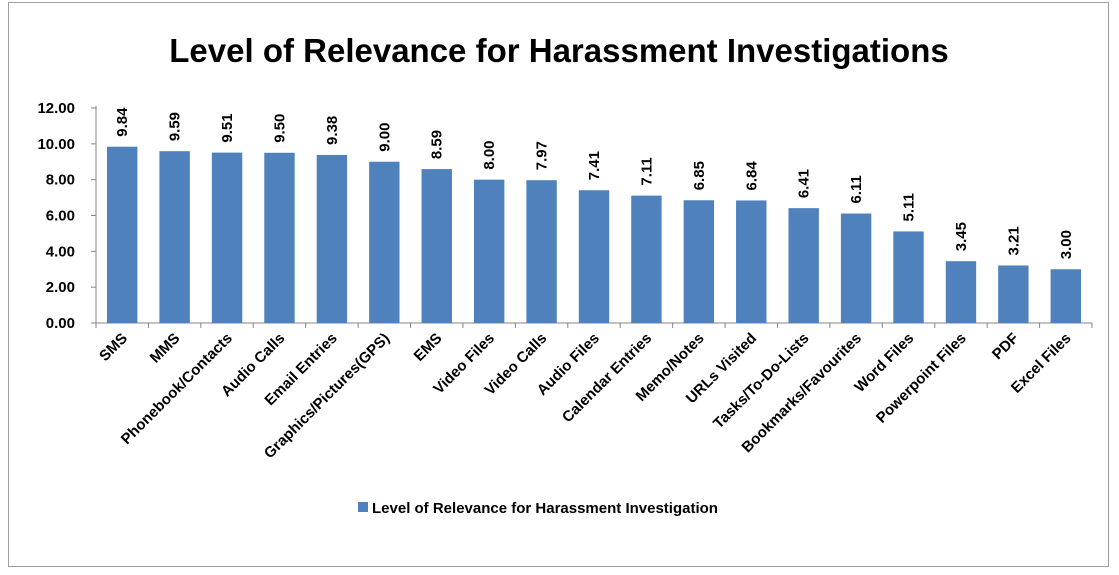 The height and width of the screenshot is (575, 1119). Describe the element at coordinates (56, 144) in the screenshot. I see `y-tick-label: 10.00` at that location.